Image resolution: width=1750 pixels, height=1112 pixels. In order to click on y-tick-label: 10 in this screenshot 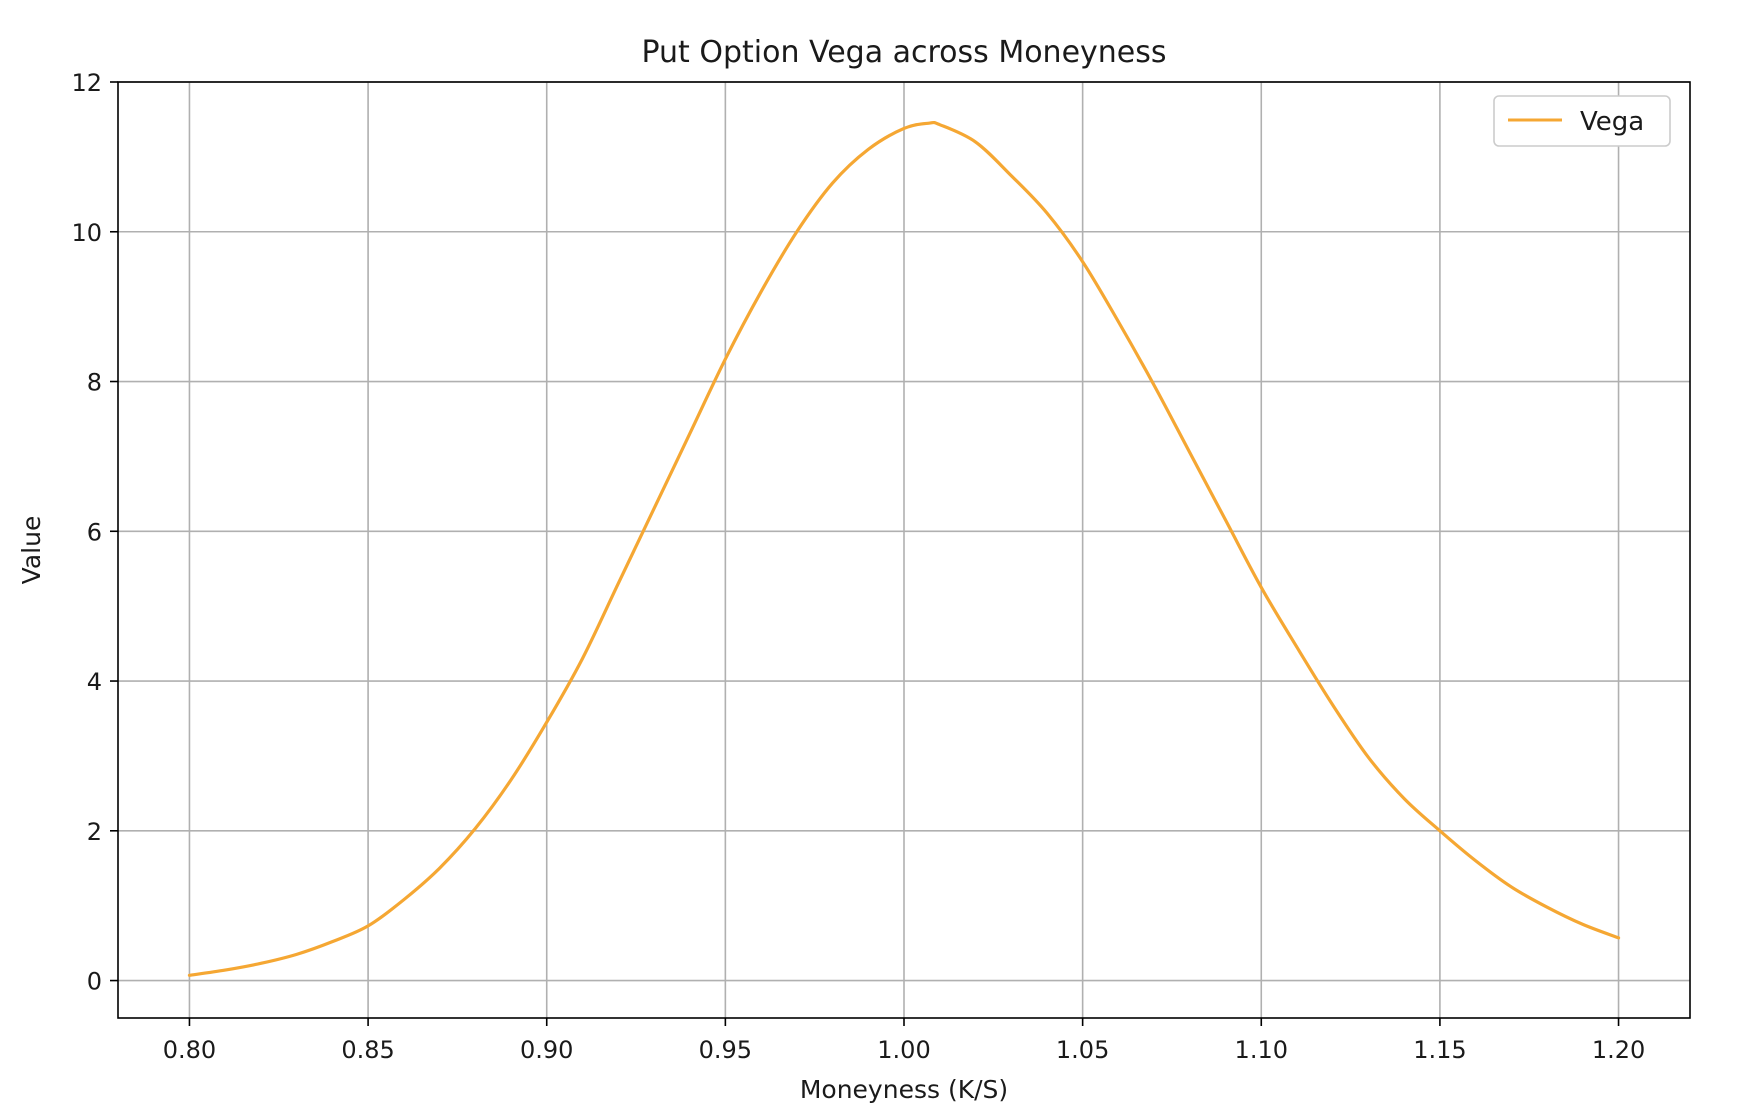, I will do `click(86, 233)`.